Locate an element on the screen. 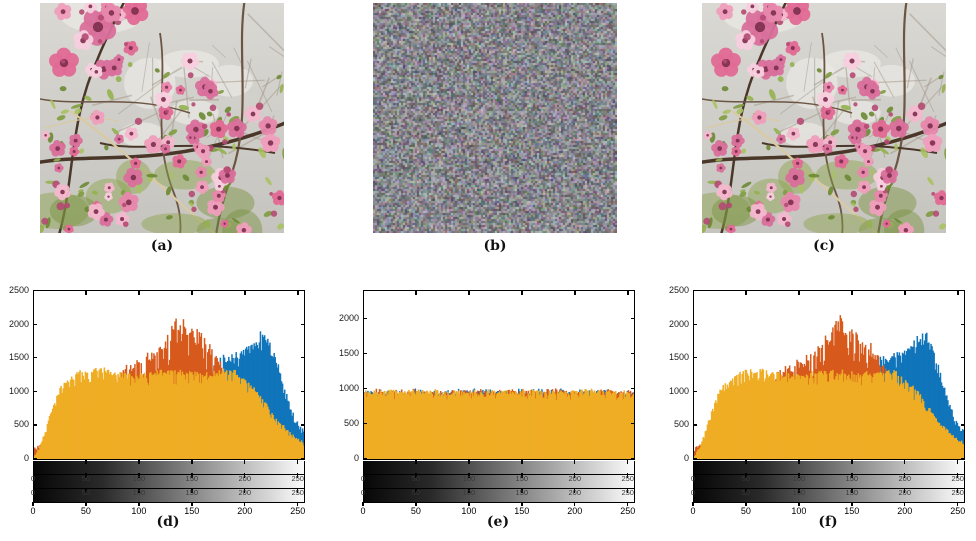 This screenshot has height=541, width=976. x-tick-label: 0 is located at coordinates (363, 511).